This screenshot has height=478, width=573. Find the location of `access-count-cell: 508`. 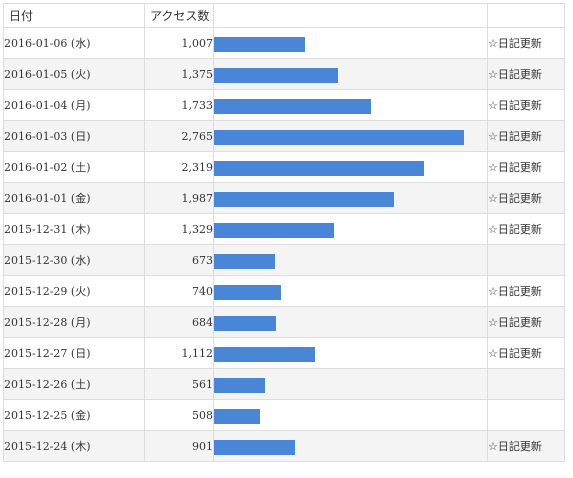

access-count-cell: 508 is located at coordinates (179, 415).